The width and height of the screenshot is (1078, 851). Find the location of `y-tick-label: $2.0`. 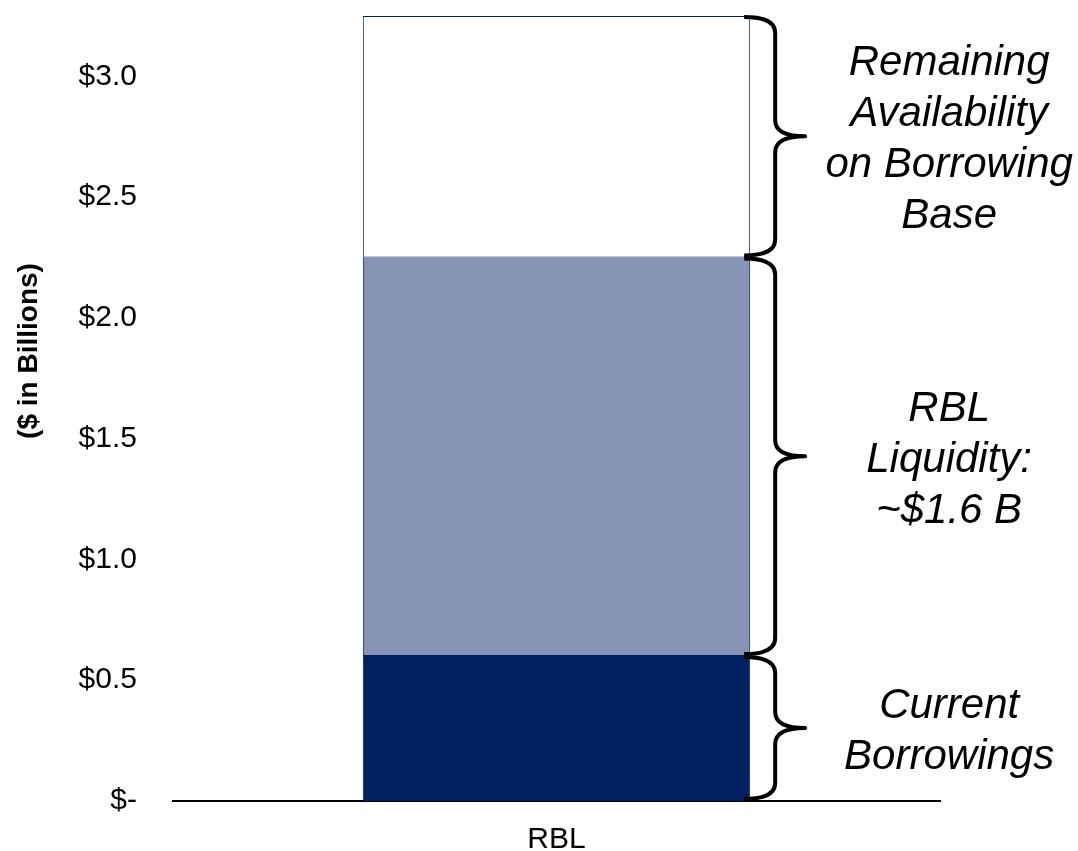

y-tick-label: $2.0 is located at coordinates (107, 316).